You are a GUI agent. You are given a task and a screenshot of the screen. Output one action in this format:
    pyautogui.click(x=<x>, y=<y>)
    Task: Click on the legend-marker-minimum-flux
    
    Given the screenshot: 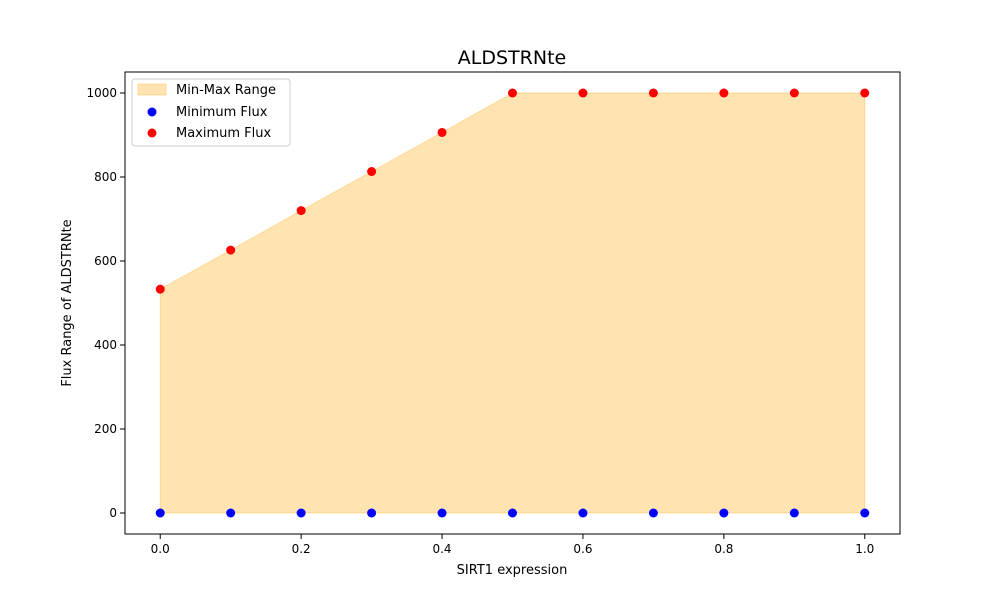 What is the action you would take?
    pyautogui.click(x=152, y=112)
    